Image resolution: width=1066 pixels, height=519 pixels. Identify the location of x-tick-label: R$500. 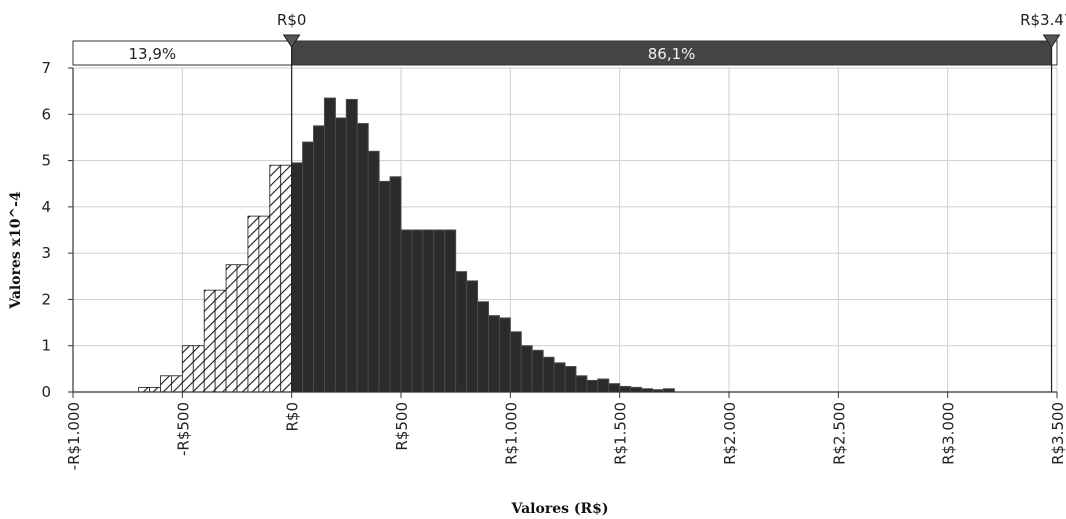
(402, 426).